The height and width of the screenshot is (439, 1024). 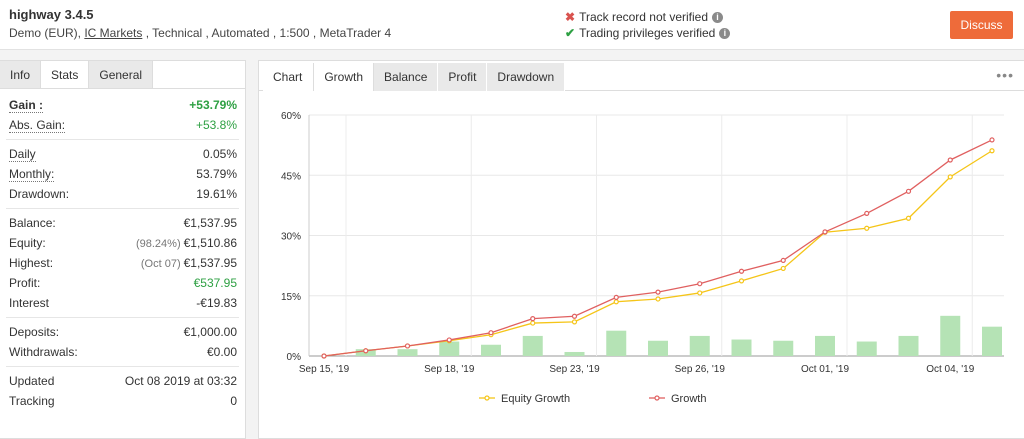 What do you see at coordinates (526, 77) in the screenshot?
I see `tab-drawdown: Drawdown` at bounding box center [526, 77].